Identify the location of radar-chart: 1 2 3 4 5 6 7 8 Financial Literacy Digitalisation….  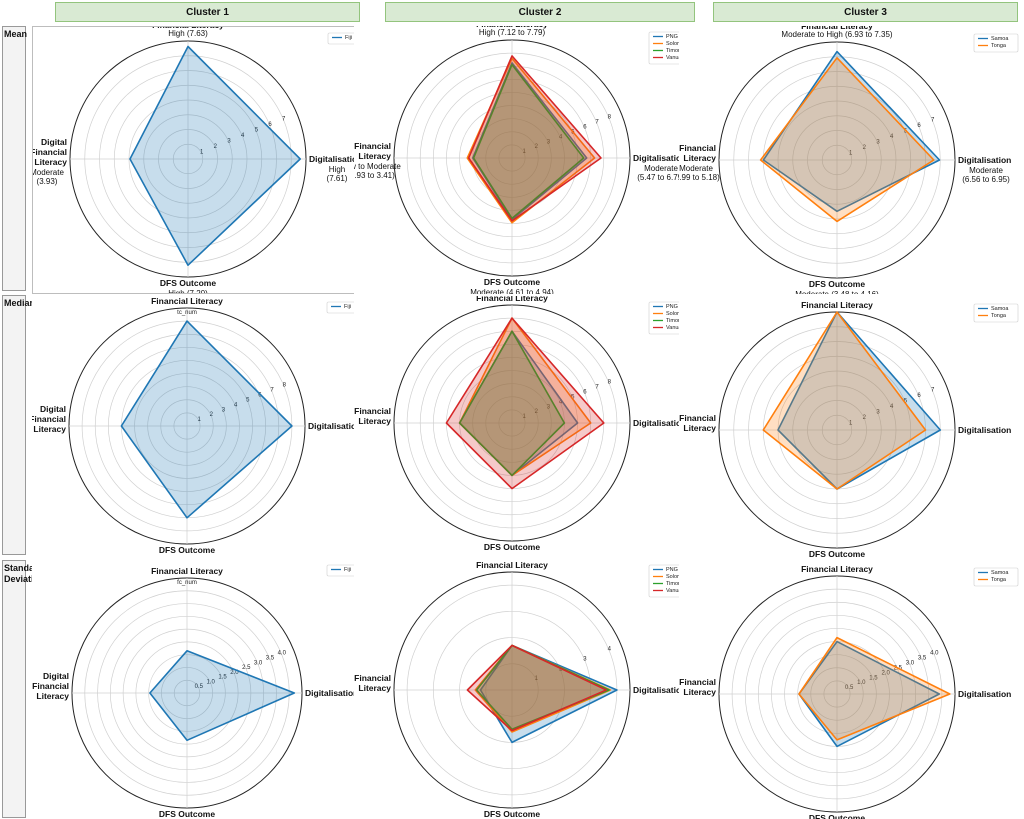
(524, 424).